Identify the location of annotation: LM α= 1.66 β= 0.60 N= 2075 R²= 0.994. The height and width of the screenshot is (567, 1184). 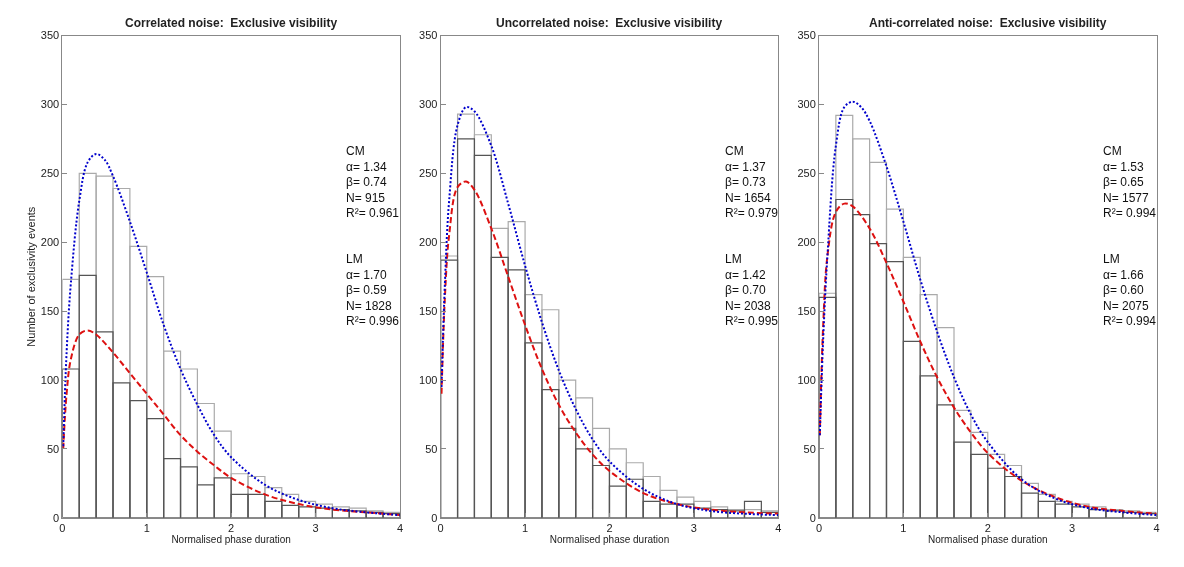
(1130, 290).